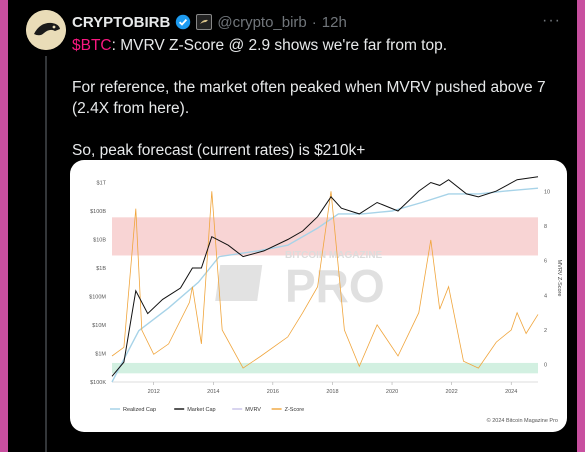  Describe the element at coordinates (273, 392) in the screenshot. I see `x-tick-label: 2016` at that location.